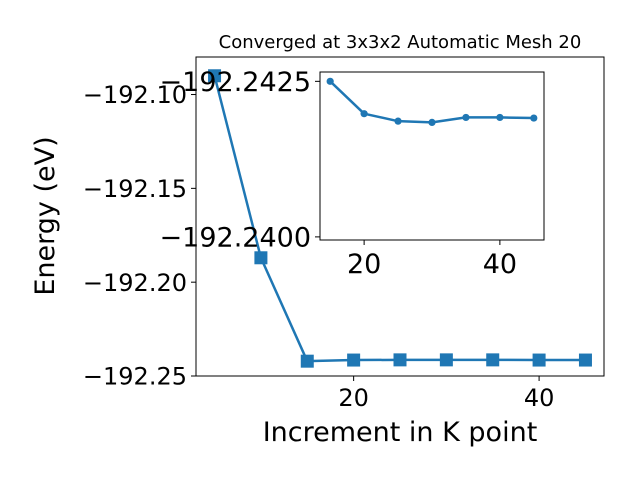 Image resolution: width=640 pixels, height=480 pixels. I want to click on main-x-tick-label: 40, so click(539, 398).